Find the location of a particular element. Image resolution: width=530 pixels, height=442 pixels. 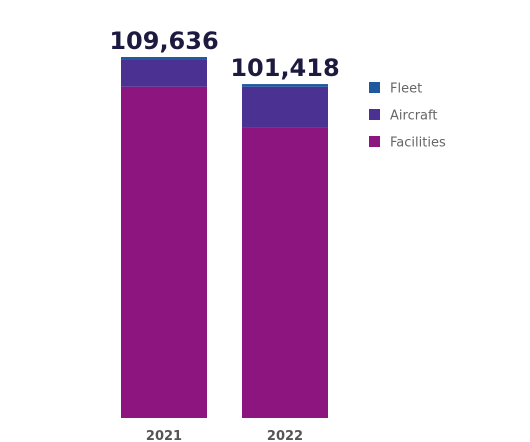

bar-2021-aircraft is located at coordinates (164, 73).